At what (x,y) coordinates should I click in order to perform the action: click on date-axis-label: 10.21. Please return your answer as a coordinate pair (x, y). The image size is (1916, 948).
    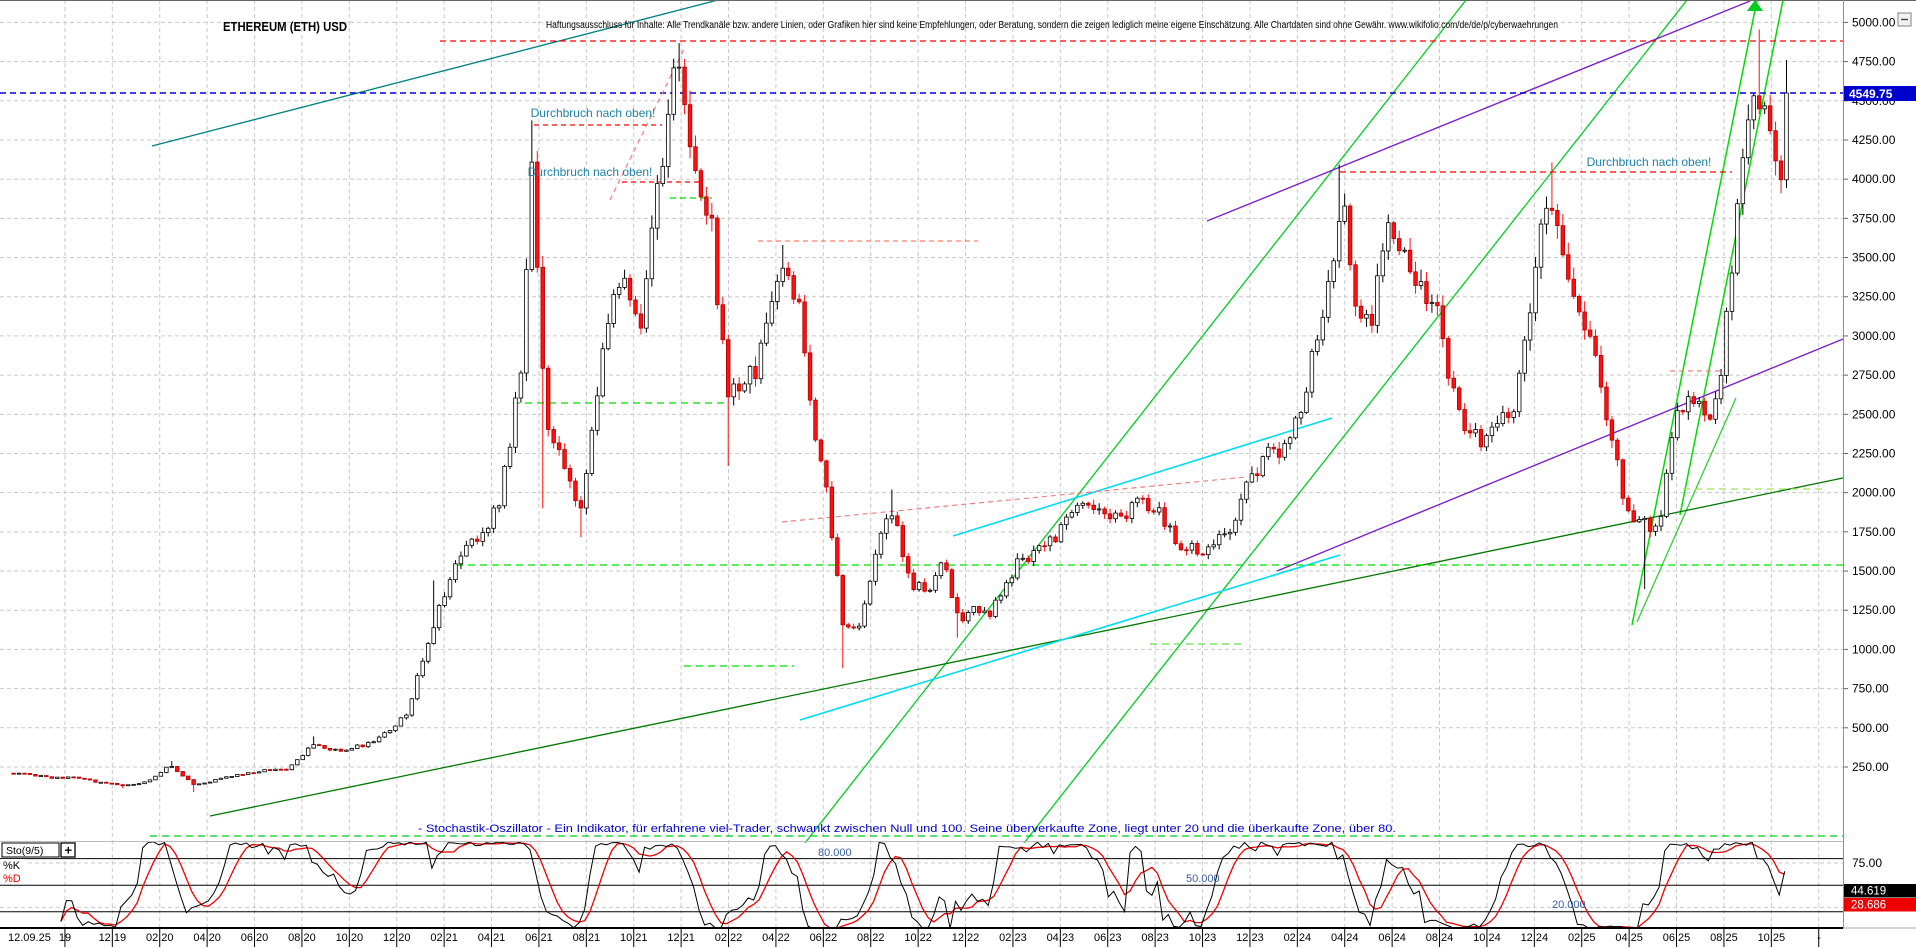
    Looking at the image, I should click on (634, 938).